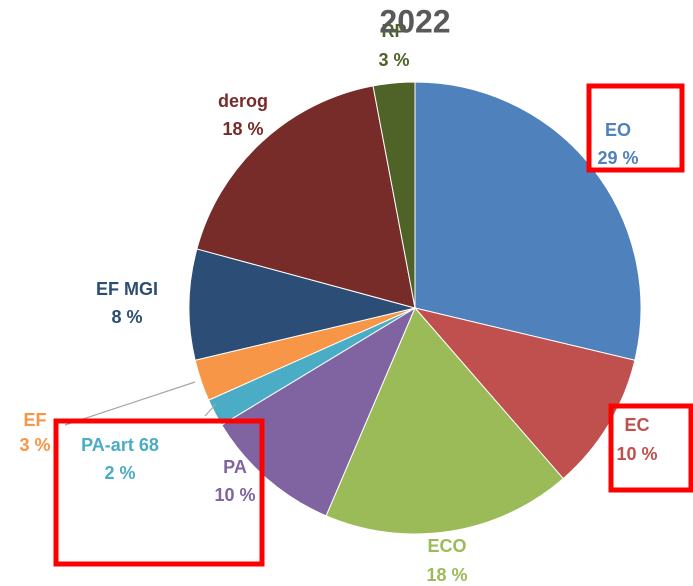 The image size is (693, 586). What do you see at coordinates (617, 158) in the screenshot?
I see `value-label: 29 %` at bounding box center [617, 158].